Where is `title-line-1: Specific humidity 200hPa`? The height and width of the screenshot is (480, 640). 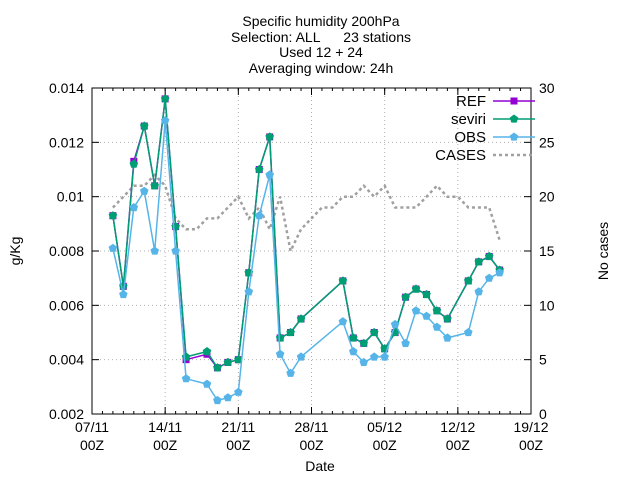
title-line-1: Specific humidity 200hPa is located at coordinates (320, 21).